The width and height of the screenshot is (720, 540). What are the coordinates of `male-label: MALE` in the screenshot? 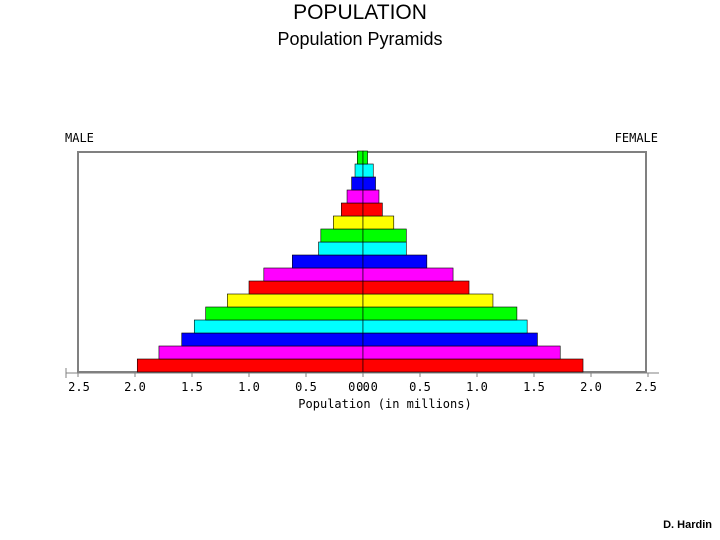 It's located at (79, 138).